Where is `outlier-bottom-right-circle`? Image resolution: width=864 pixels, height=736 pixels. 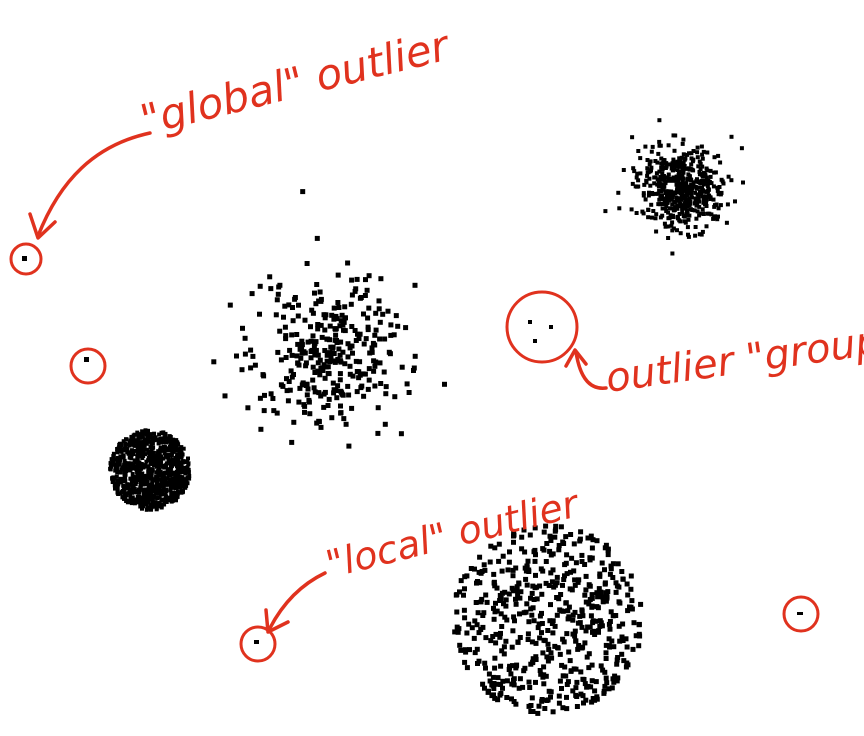
outlier-bottom-right-circle is located at coordinates (801, 614).